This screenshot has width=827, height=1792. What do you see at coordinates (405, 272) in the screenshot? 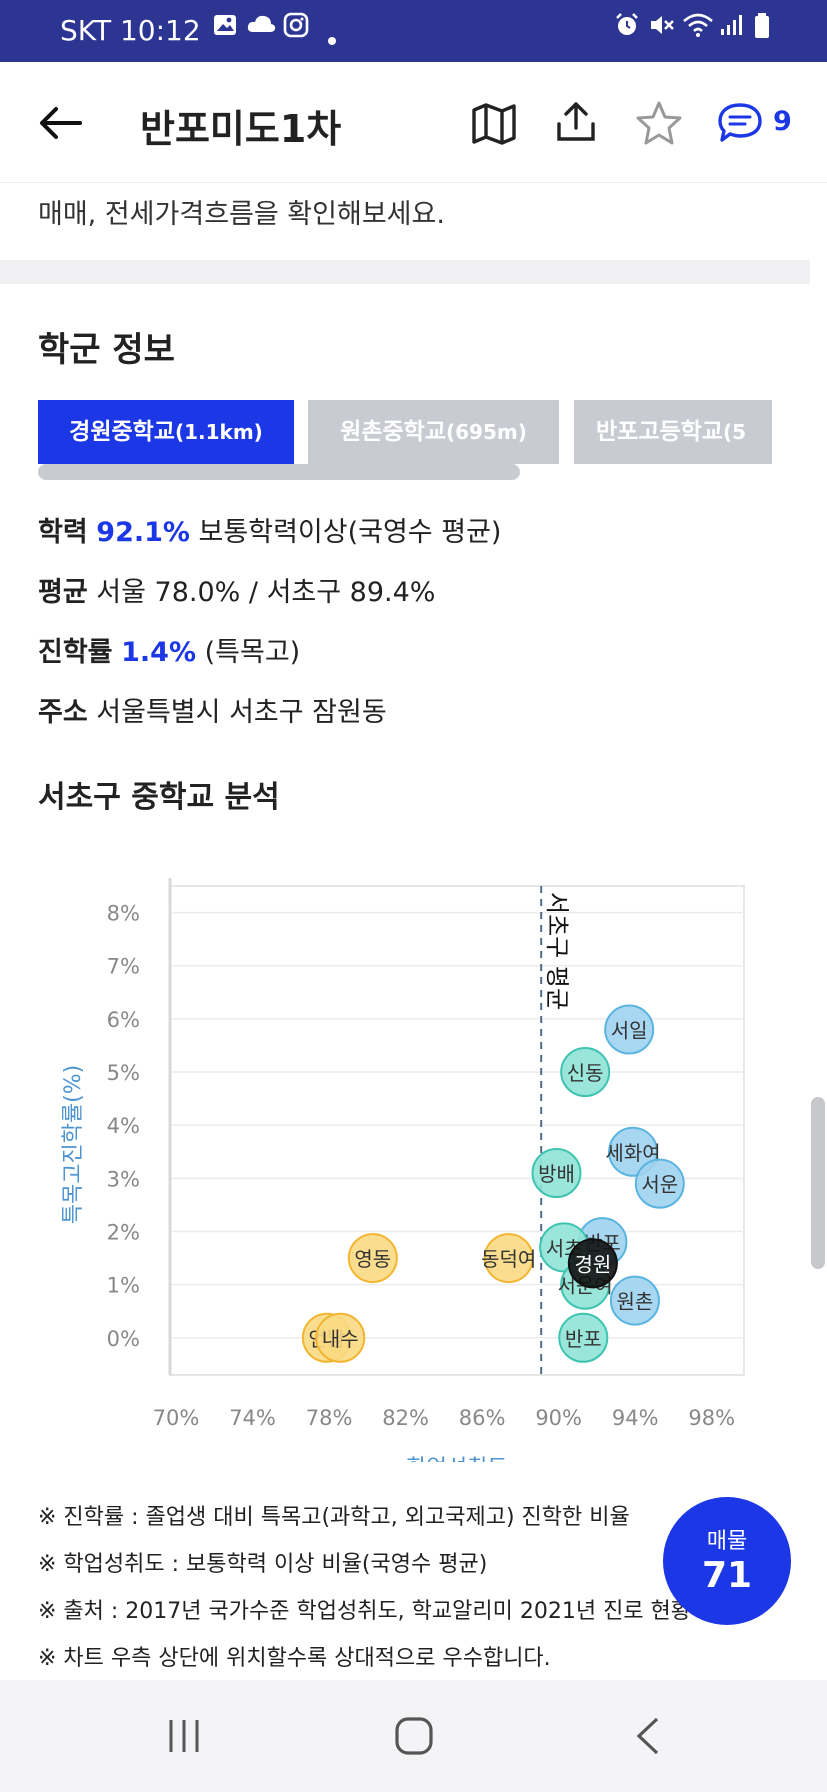
I see `section-divider` at bounding box center [405, 272].